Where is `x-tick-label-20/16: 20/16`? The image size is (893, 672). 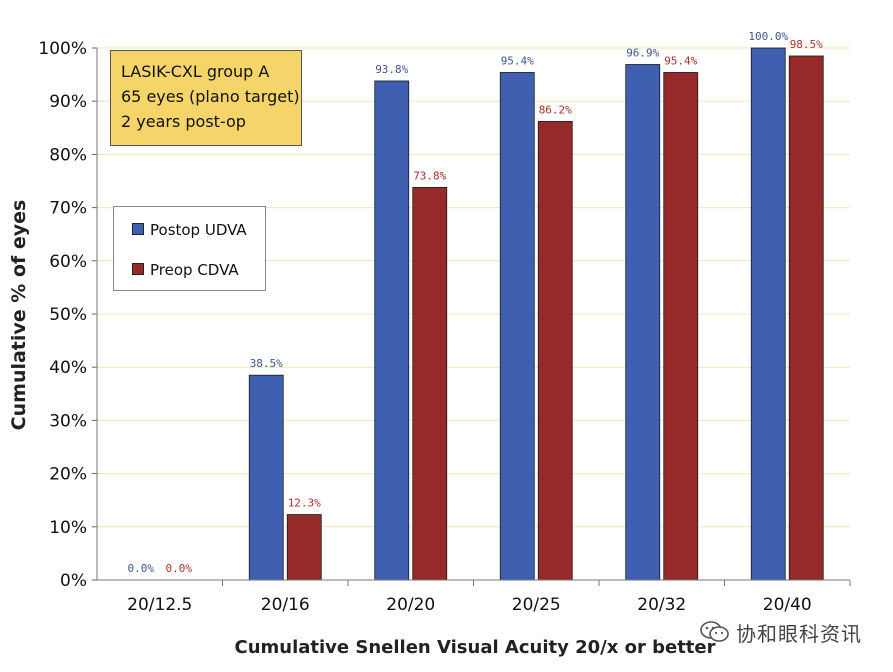 x-tick-label-20/16: 20/16 is located at coordinates (285, 605).